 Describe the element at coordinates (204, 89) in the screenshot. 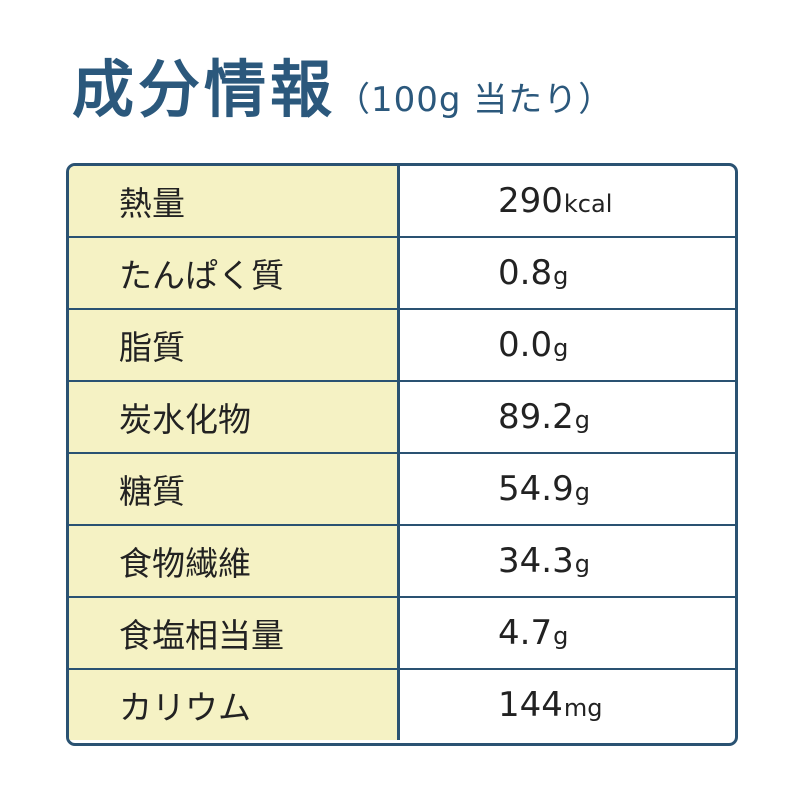

I see `title-text: 成分情報` at that location.